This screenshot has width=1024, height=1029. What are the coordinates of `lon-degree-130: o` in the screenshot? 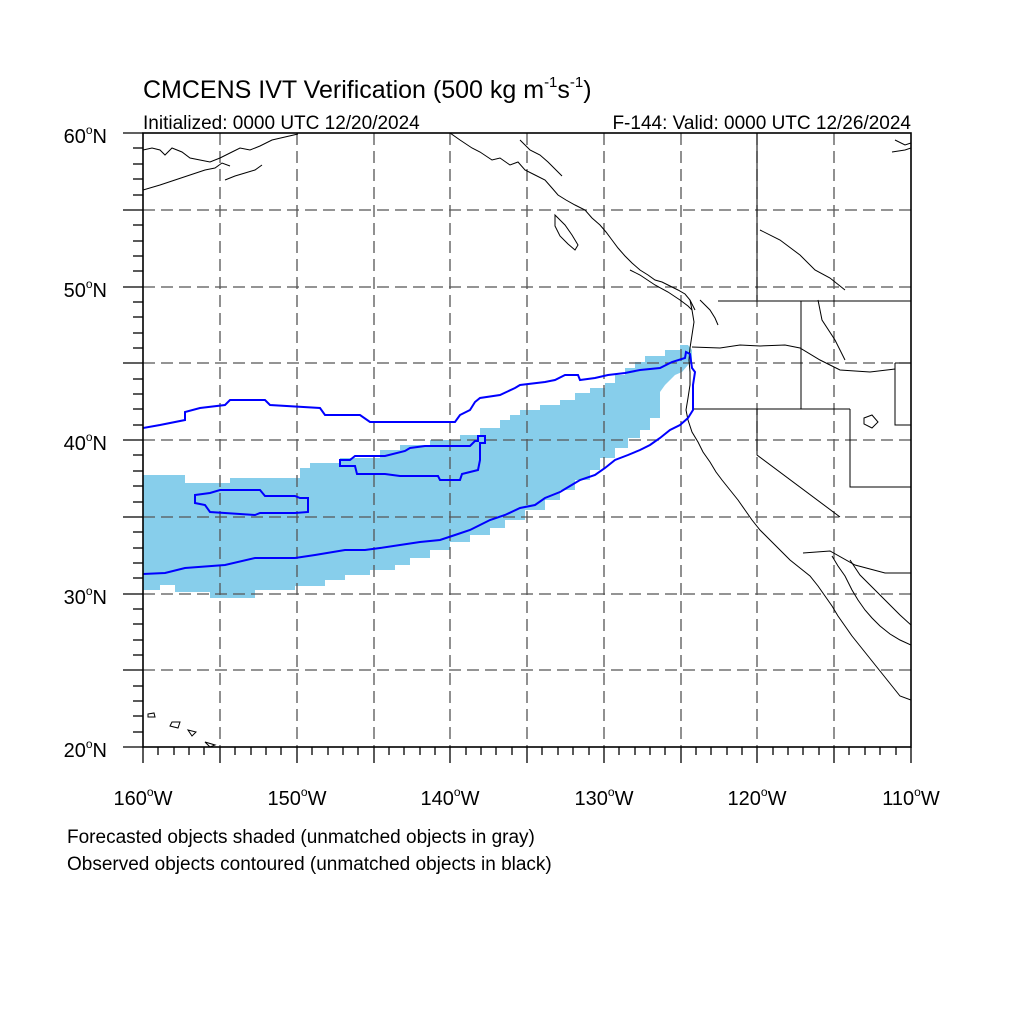 It's located at (611, 792).